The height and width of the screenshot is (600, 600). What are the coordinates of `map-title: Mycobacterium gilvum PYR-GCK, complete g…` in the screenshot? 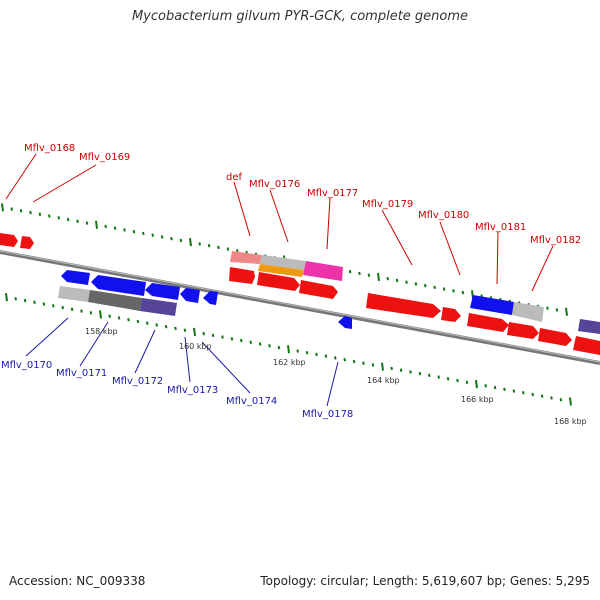 It's located at (300, 16).